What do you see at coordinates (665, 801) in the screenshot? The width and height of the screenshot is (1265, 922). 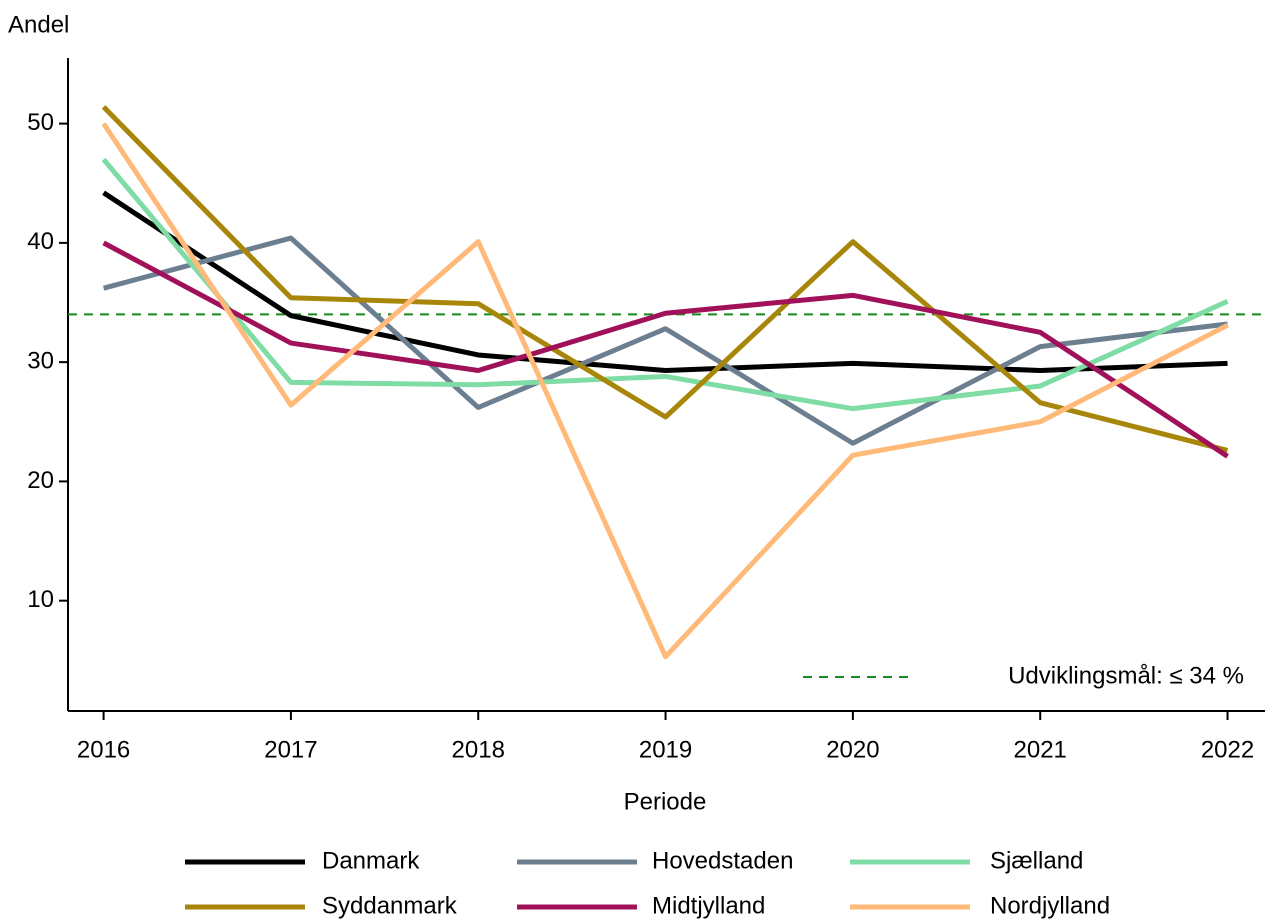 I see `x-axis-label: Periode` at bounding box center [665, 801].